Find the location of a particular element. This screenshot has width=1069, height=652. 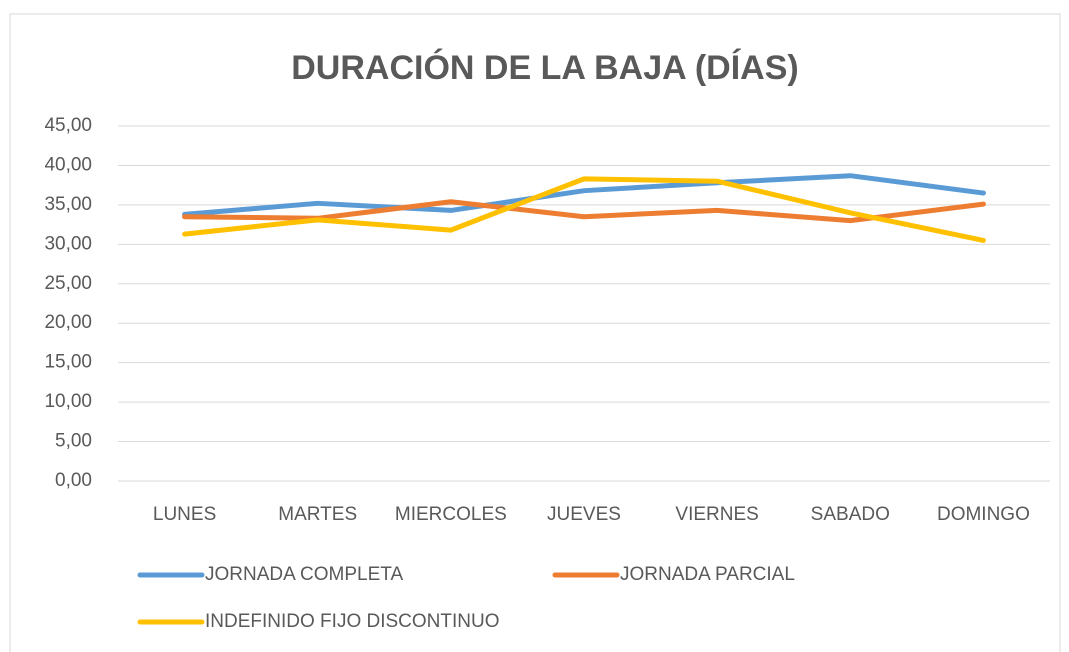

x-tick-label: JUEVES is located at coordinates (584, 514).